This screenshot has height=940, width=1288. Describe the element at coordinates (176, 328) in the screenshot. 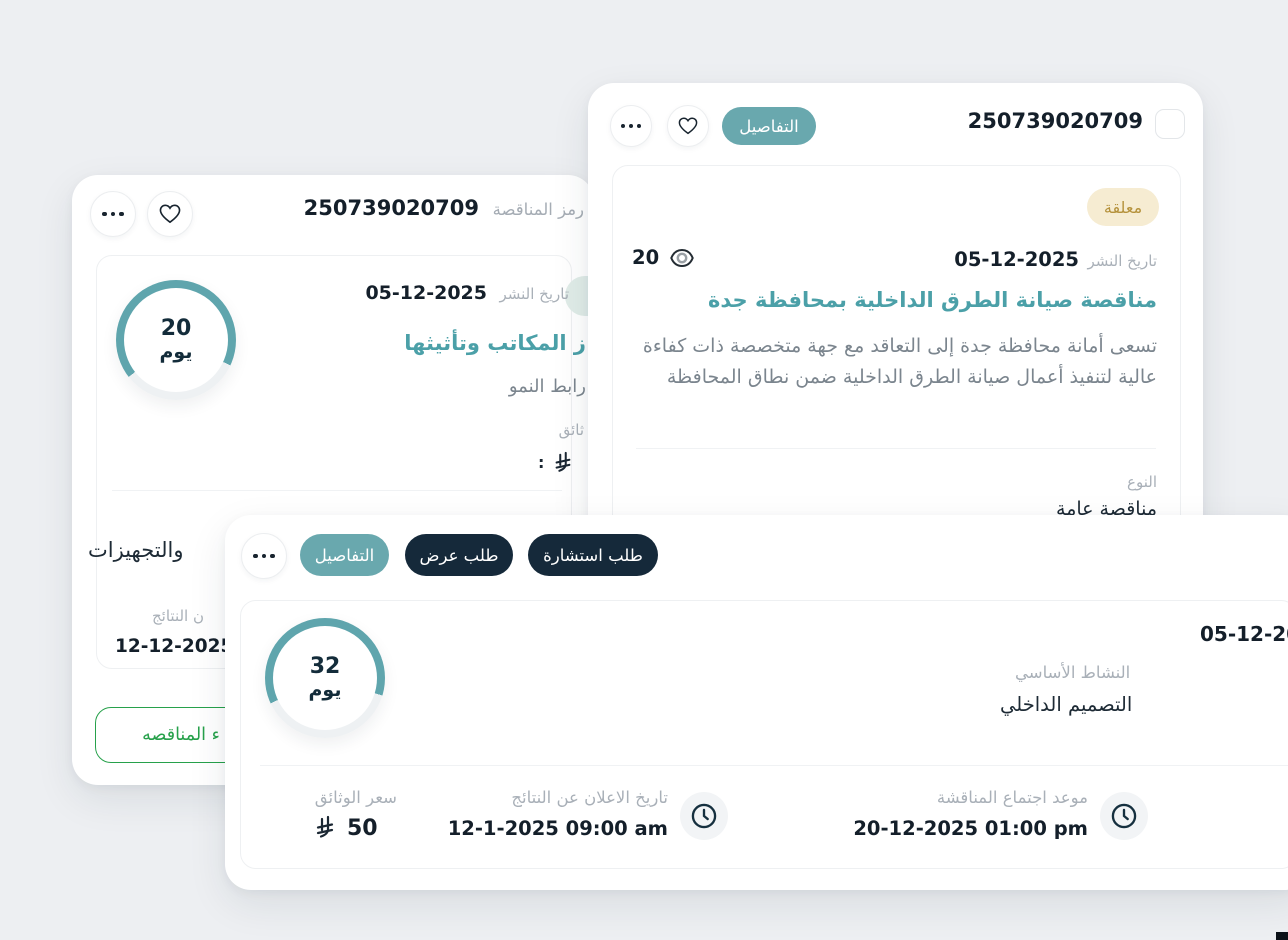

I see `days-value: 20` at that location.